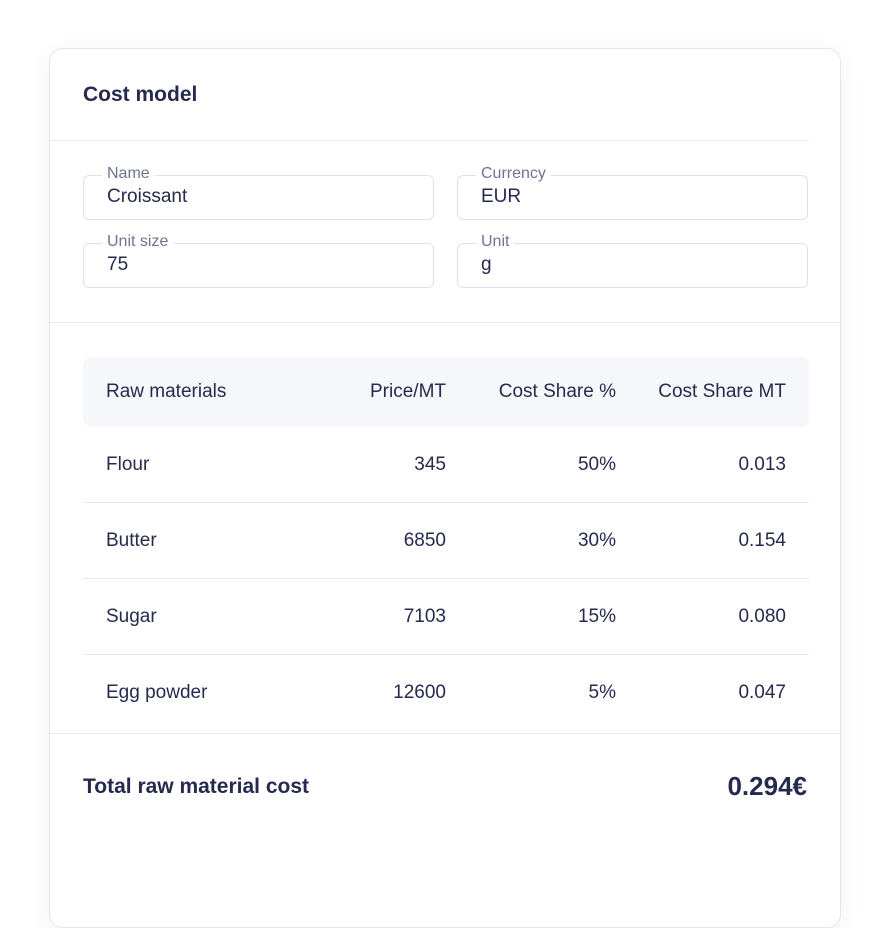  I want to click on table-row: Butter 6850 30% 0.154, so click(446, 541).